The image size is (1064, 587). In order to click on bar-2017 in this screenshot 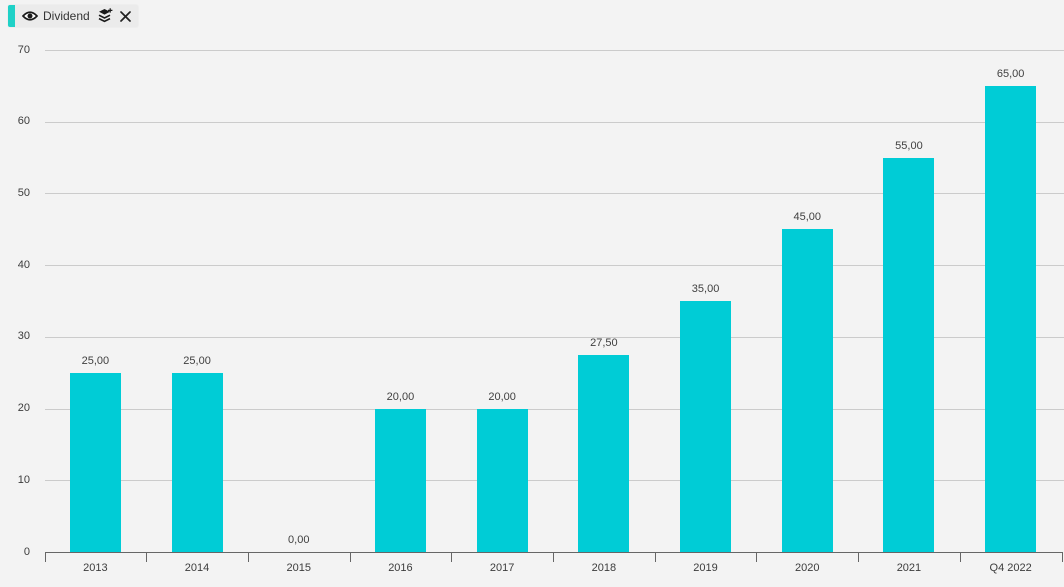, I will do `click(502, 480)`.